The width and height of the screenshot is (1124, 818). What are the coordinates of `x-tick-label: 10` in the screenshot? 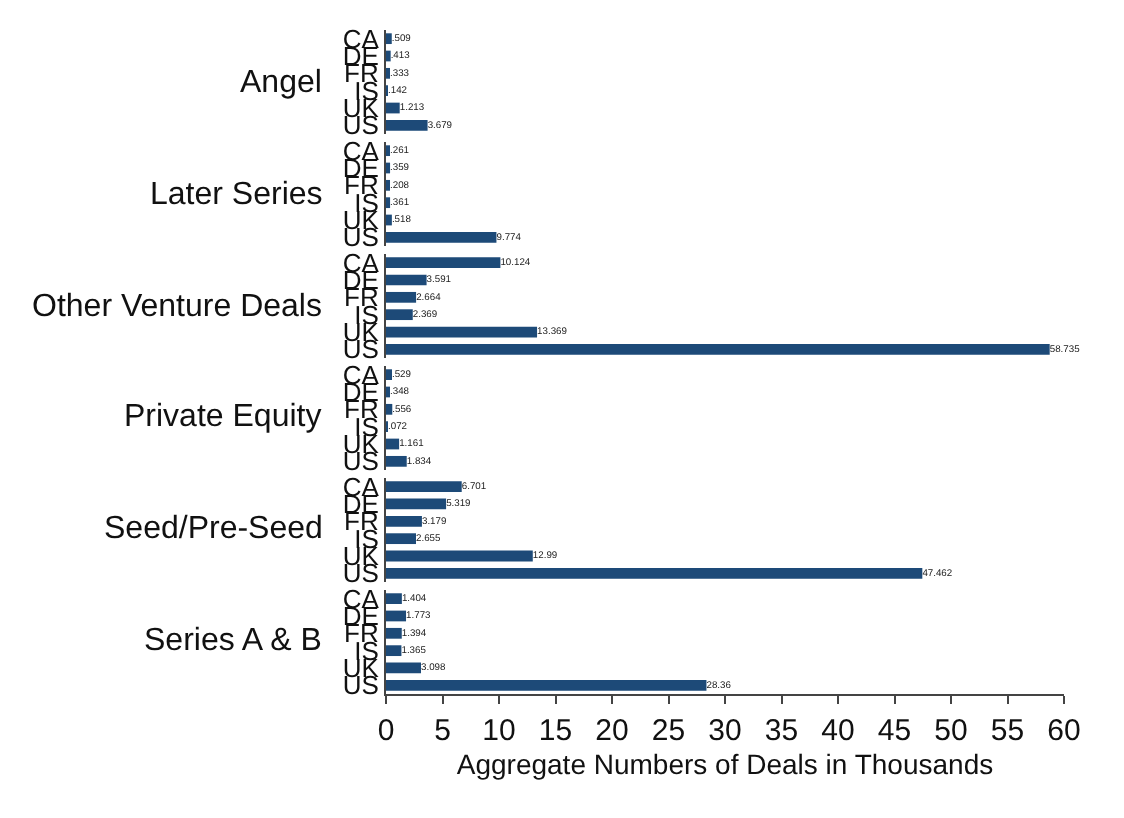 It's located at (499, 731).